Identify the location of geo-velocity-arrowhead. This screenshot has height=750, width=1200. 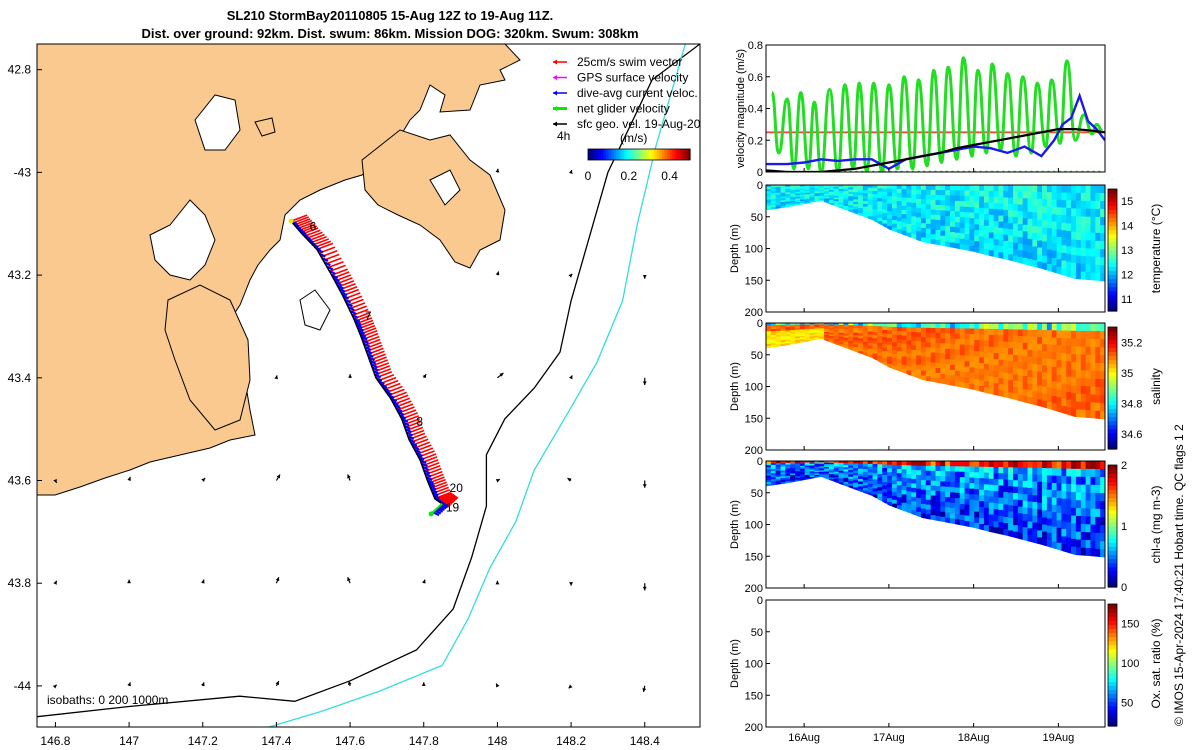
(570, 377).